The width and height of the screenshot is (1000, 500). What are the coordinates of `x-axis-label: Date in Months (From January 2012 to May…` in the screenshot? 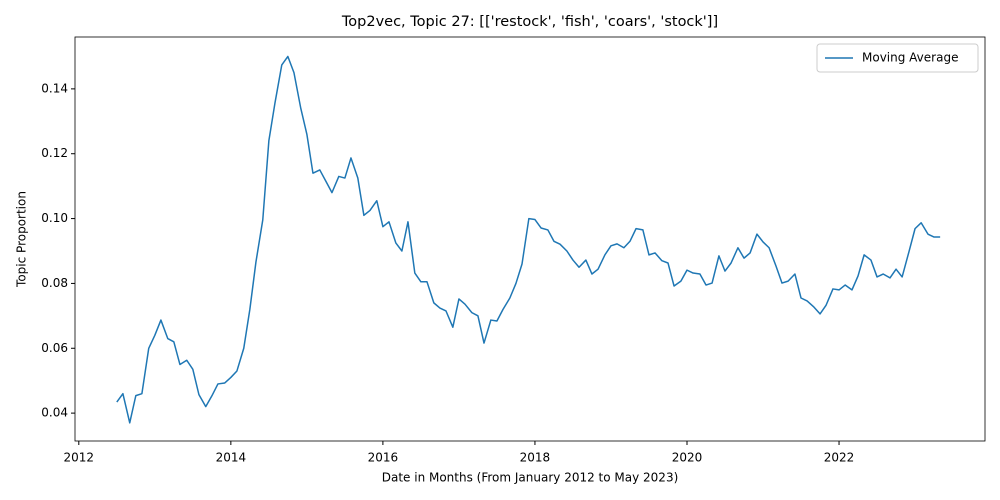 It's located at (530, 478).